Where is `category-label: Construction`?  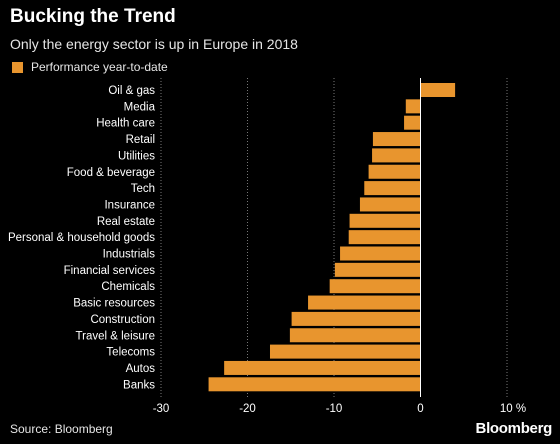
category-label: Construction is located at coordinates (122, 320).